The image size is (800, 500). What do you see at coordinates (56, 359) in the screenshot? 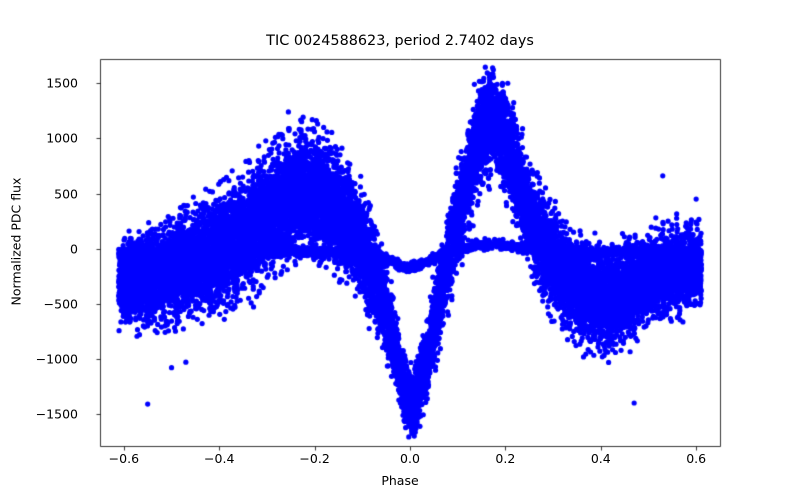
I see `y-tick-label: −1000` at bounding box center [56, 359].